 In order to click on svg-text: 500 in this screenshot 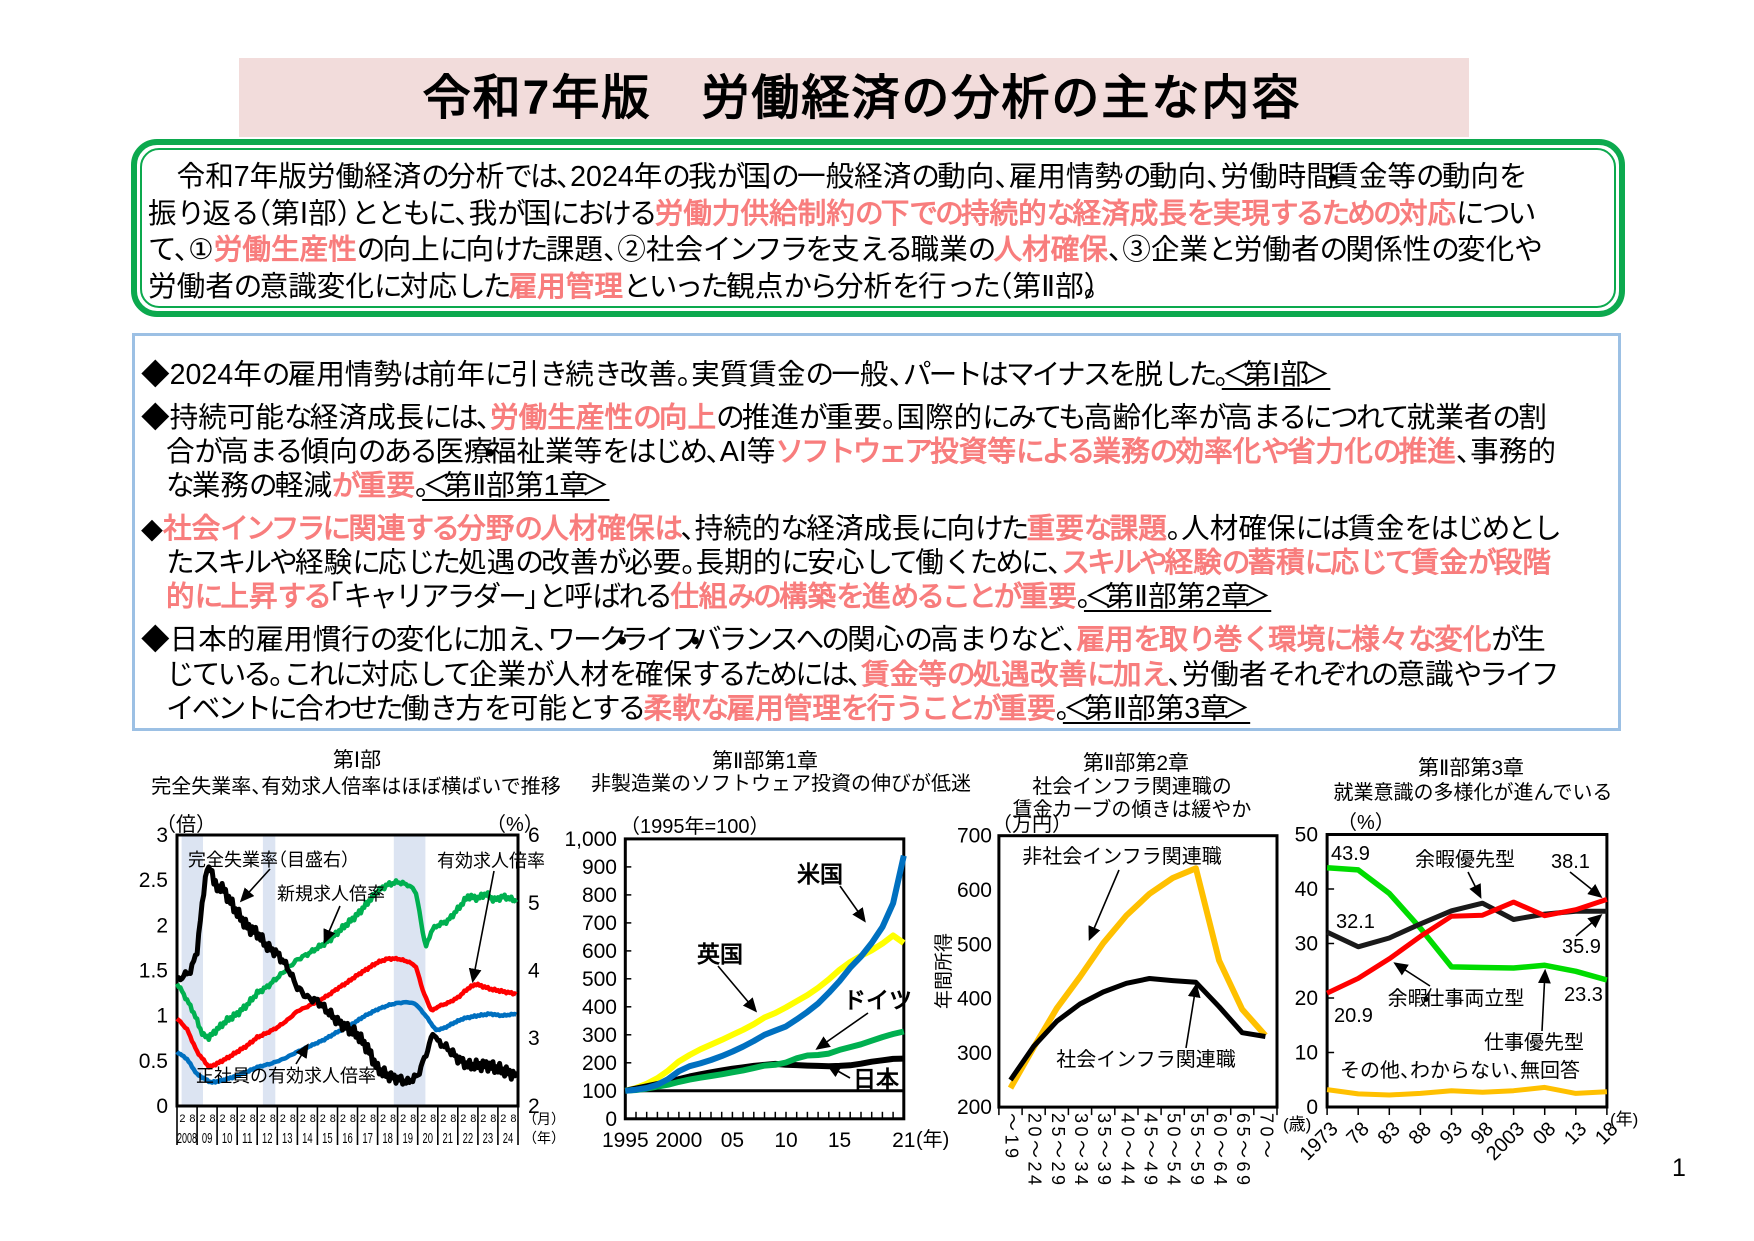, I will do `click(599, 979)`.